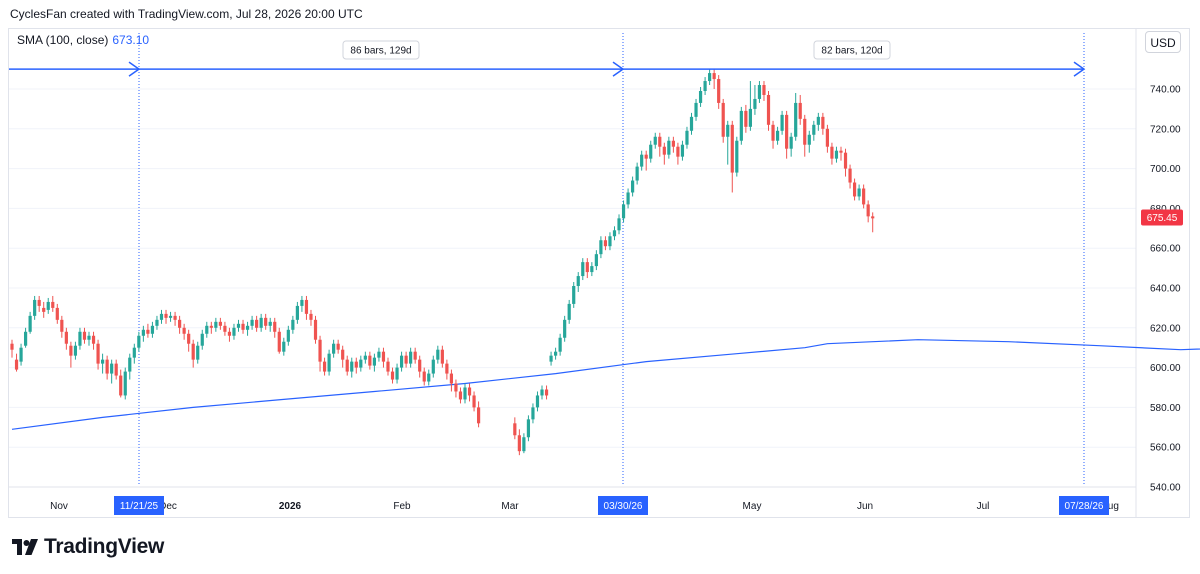  Describe the element at coordinates (1165, 129) in the screenshot. I see `y-tick-label: 720.00` at that location.